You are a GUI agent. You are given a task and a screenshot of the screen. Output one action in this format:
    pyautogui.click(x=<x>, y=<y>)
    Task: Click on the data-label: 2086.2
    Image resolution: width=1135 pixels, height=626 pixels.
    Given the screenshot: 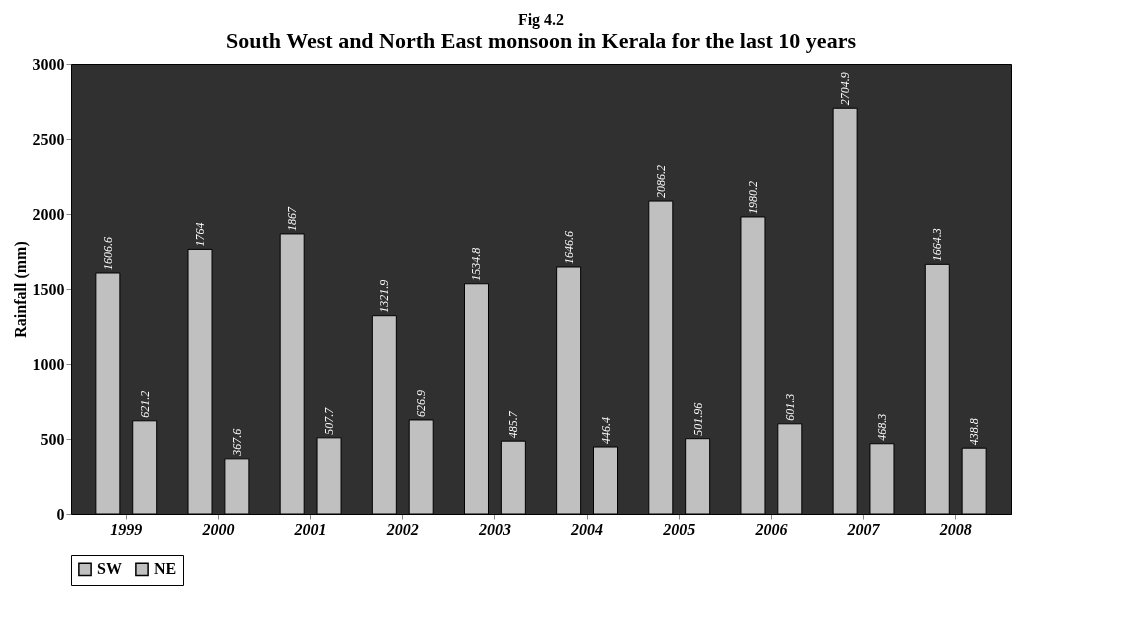 What is the action you would take?
    pyautogui.click(x=660, y=182)
    